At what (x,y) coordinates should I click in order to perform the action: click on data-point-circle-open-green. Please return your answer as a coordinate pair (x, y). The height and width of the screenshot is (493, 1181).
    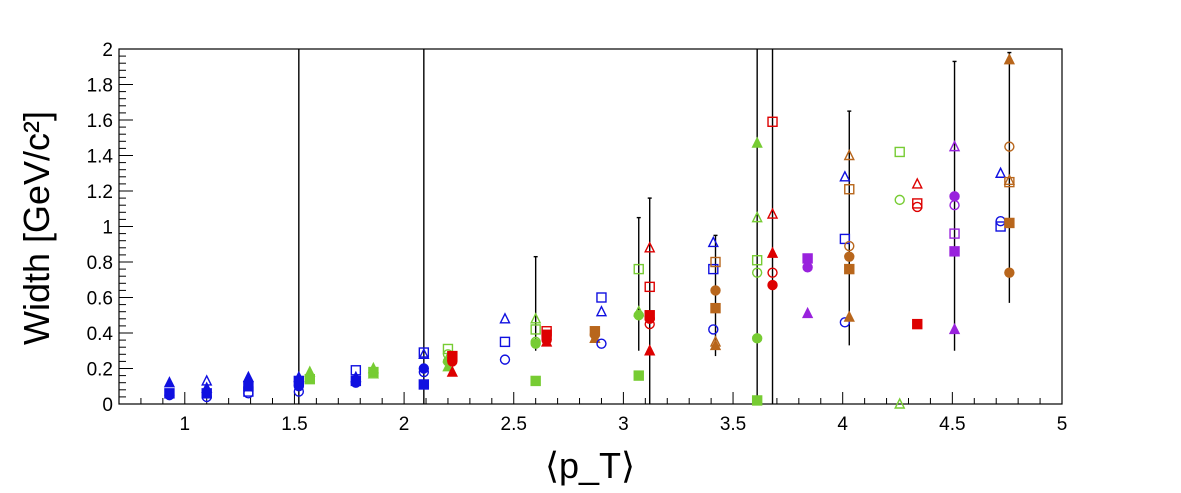
    Looking at the image, I should click on (899, 200).